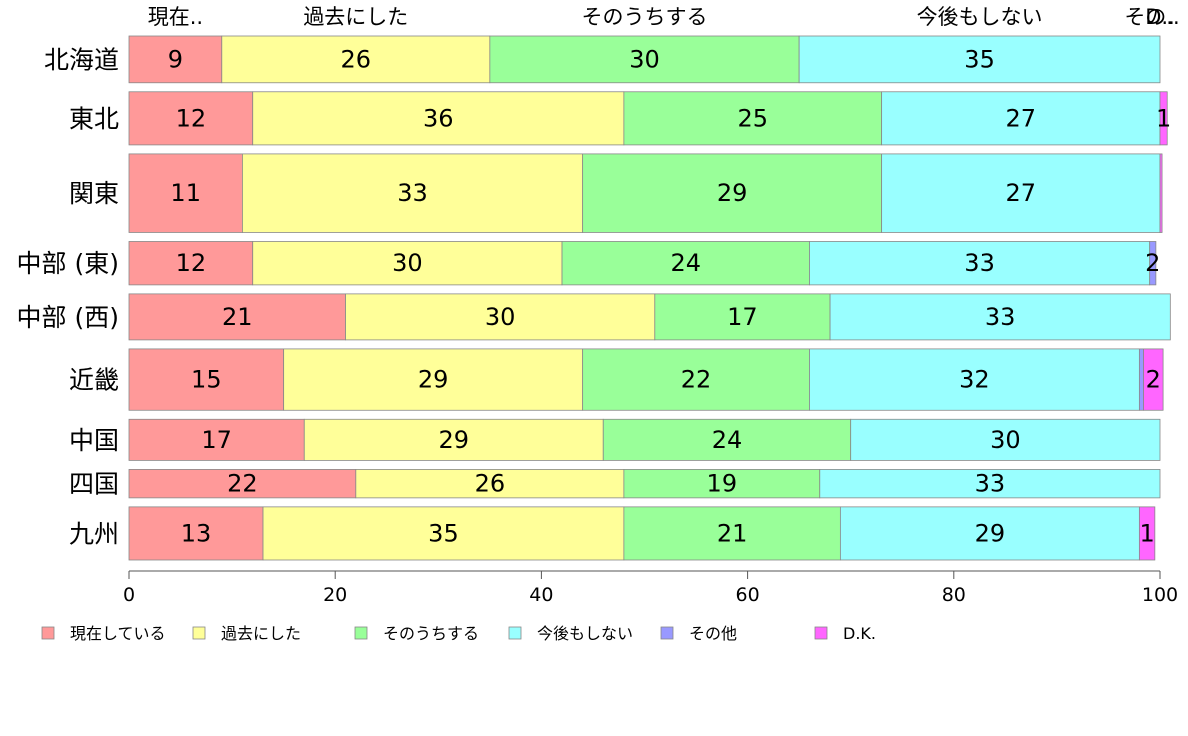 The width and height of the screenshot is (1188, 736). What do you see at coordinates (859, 633) in the screenshot?
I see `legend-label: D.K.` at bounding box center [859, 633].